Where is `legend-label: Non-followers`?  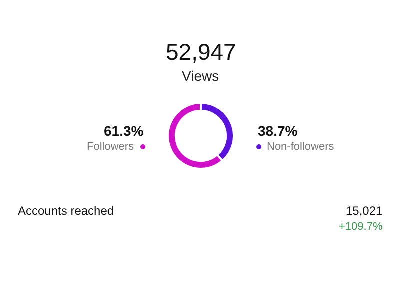 legend-label: Non-followers is located at coordinates (301, 147).